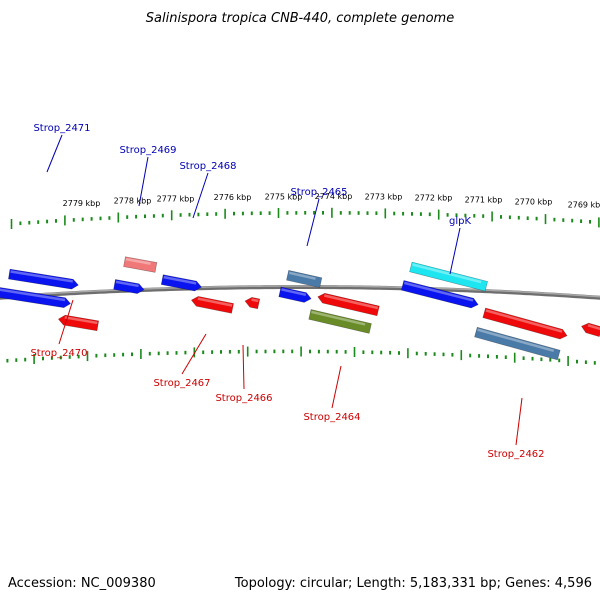  What do you see at coordinates (515, 454) in the screenshot?
I see `gene-name-label: Strop_2462` at bounding box center [515, 454].